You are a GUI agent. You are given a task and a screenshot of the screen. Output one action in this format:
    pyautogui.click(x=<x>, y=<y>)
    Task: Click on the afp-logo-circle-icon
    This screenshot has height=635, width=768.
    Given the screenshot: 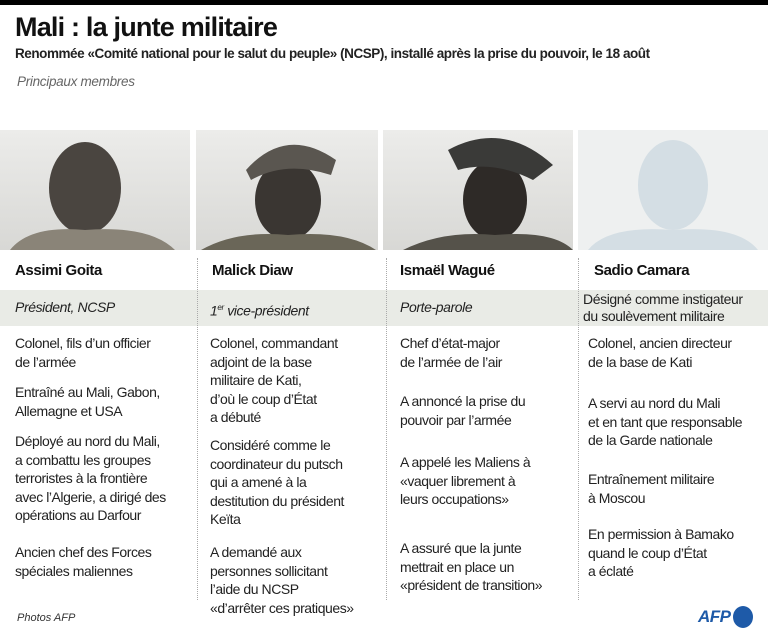 What is the action you would take?
    pyautogui.click(x=742, y=617)
    